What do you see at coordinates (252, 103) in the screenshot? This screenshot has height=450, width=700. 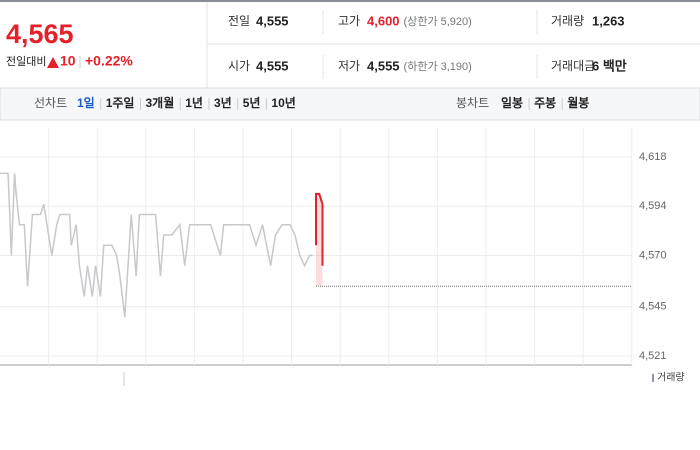 I see `period-tab: 5년` at bounding box center [252, 103].